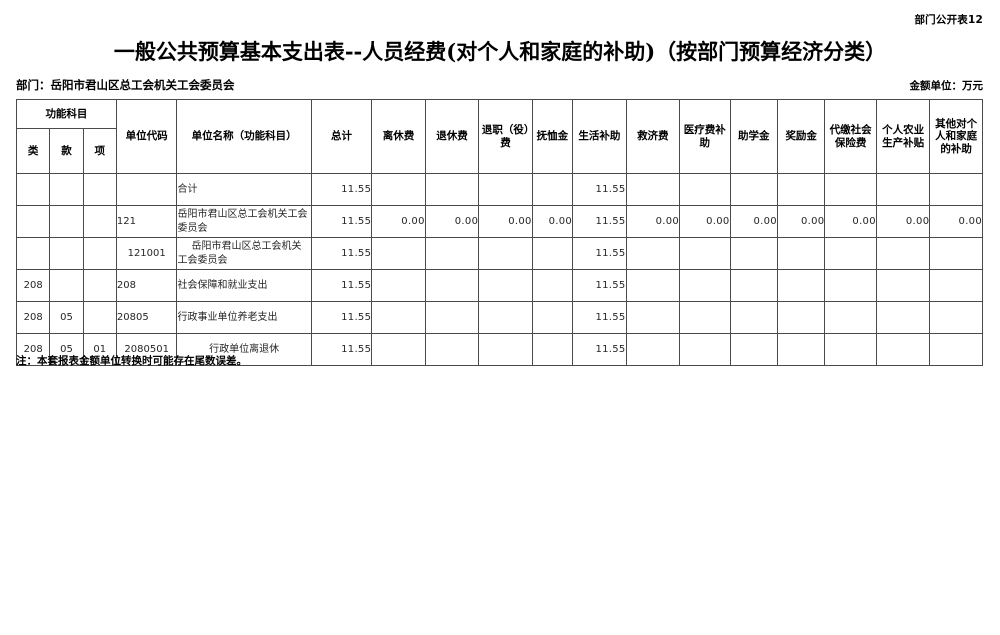  What do you see at coordinates (244, 285) in the screenshot?
I see `cell-unit-name: 社会保障和就业支出` at bounding box center [244, 285].